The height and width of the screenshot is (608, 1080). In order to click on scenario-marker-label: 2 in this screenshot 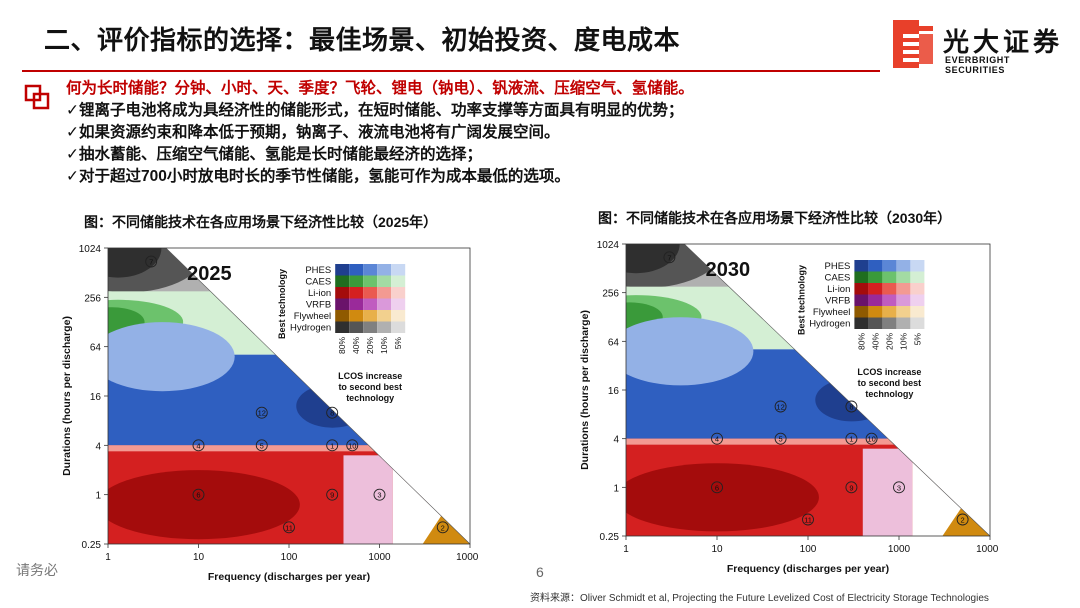, I will do `click(963, 520)`.